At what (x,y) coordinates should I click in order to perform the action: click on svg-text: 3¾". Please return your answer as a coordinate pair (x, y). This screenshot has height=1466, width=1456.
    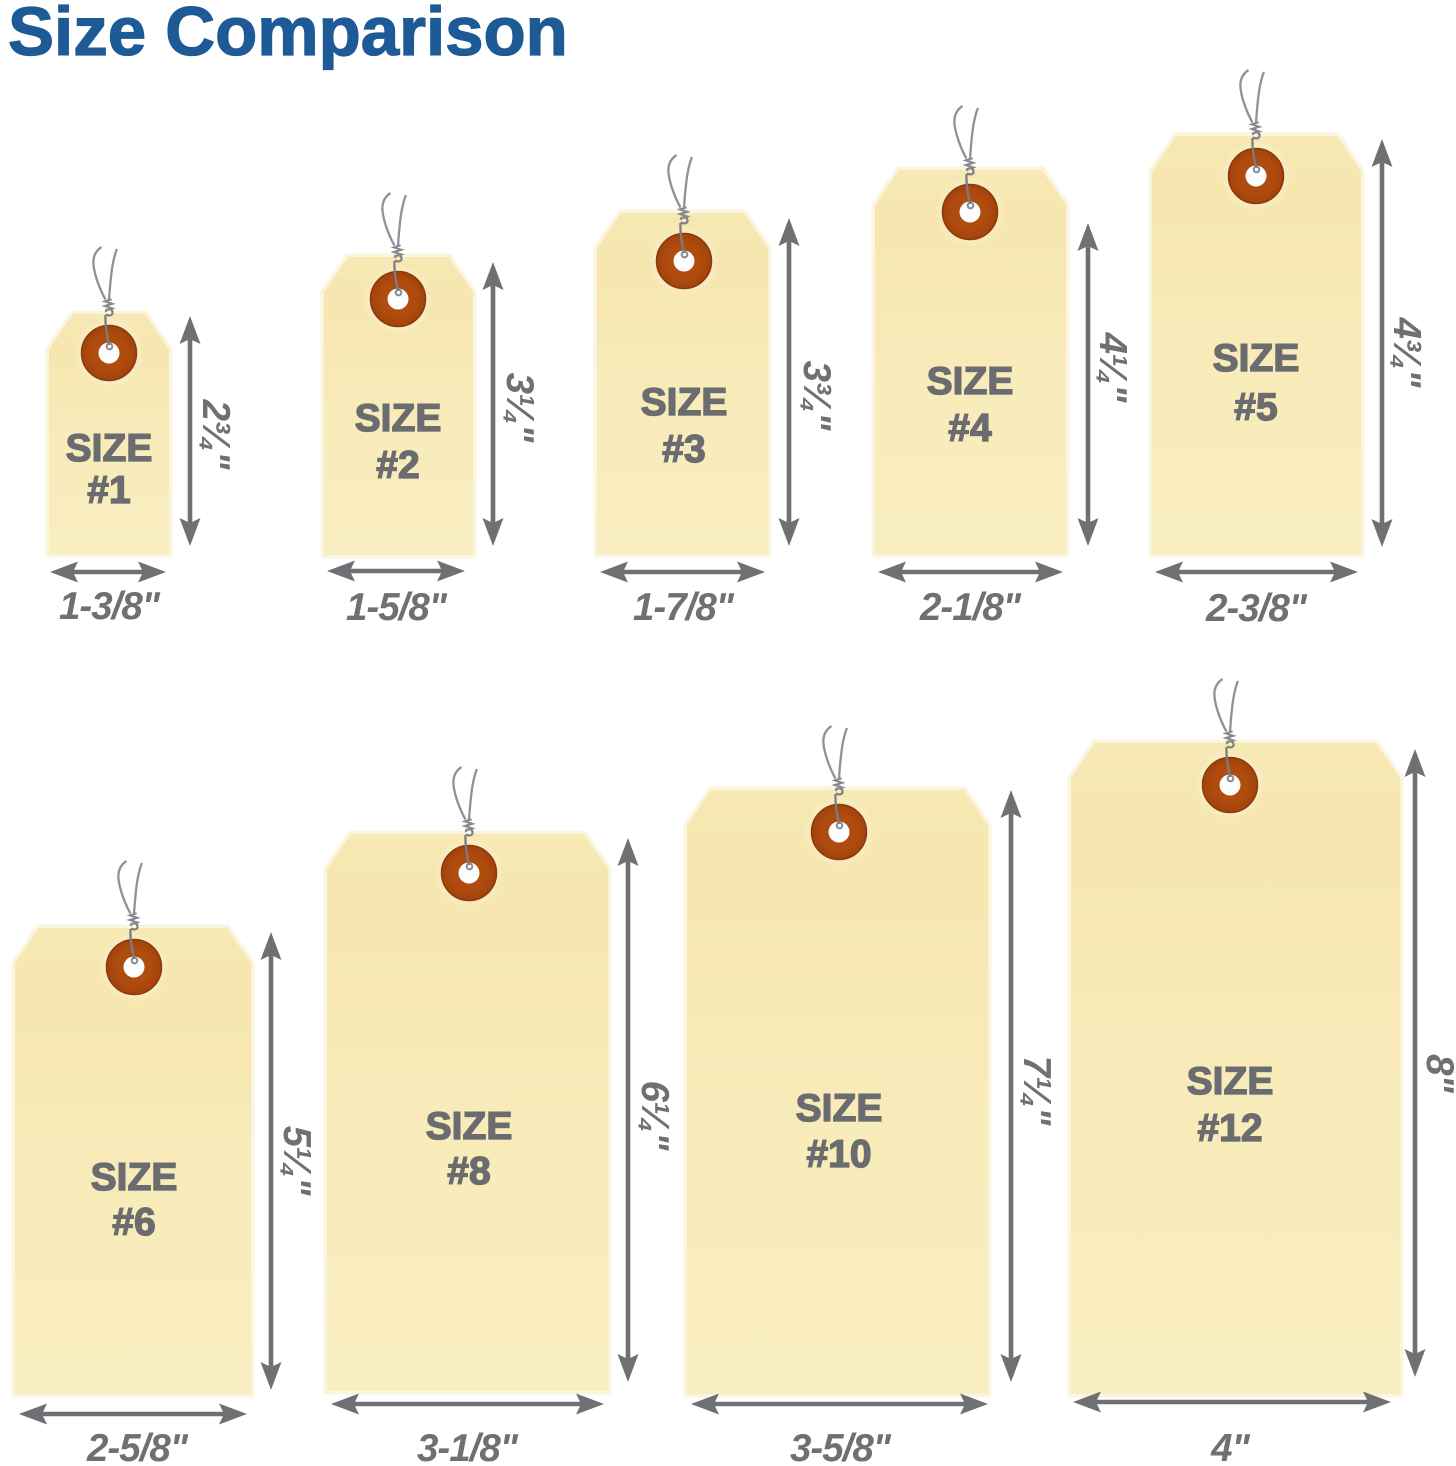
    Looking at the image, I should click on (816, 396).